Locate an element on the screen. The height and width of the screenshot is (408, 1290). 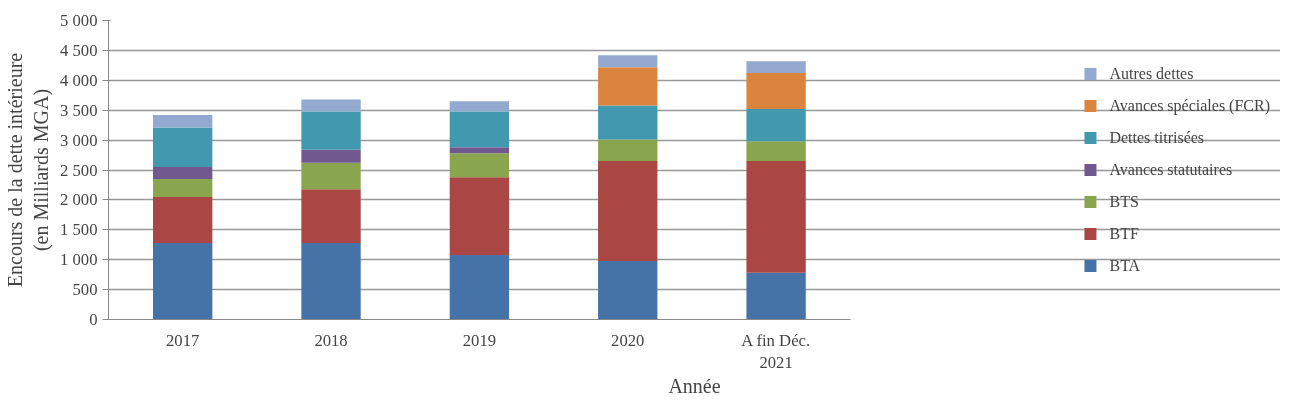
x-tick-label: 2017 is located at coordinates (183, 340).